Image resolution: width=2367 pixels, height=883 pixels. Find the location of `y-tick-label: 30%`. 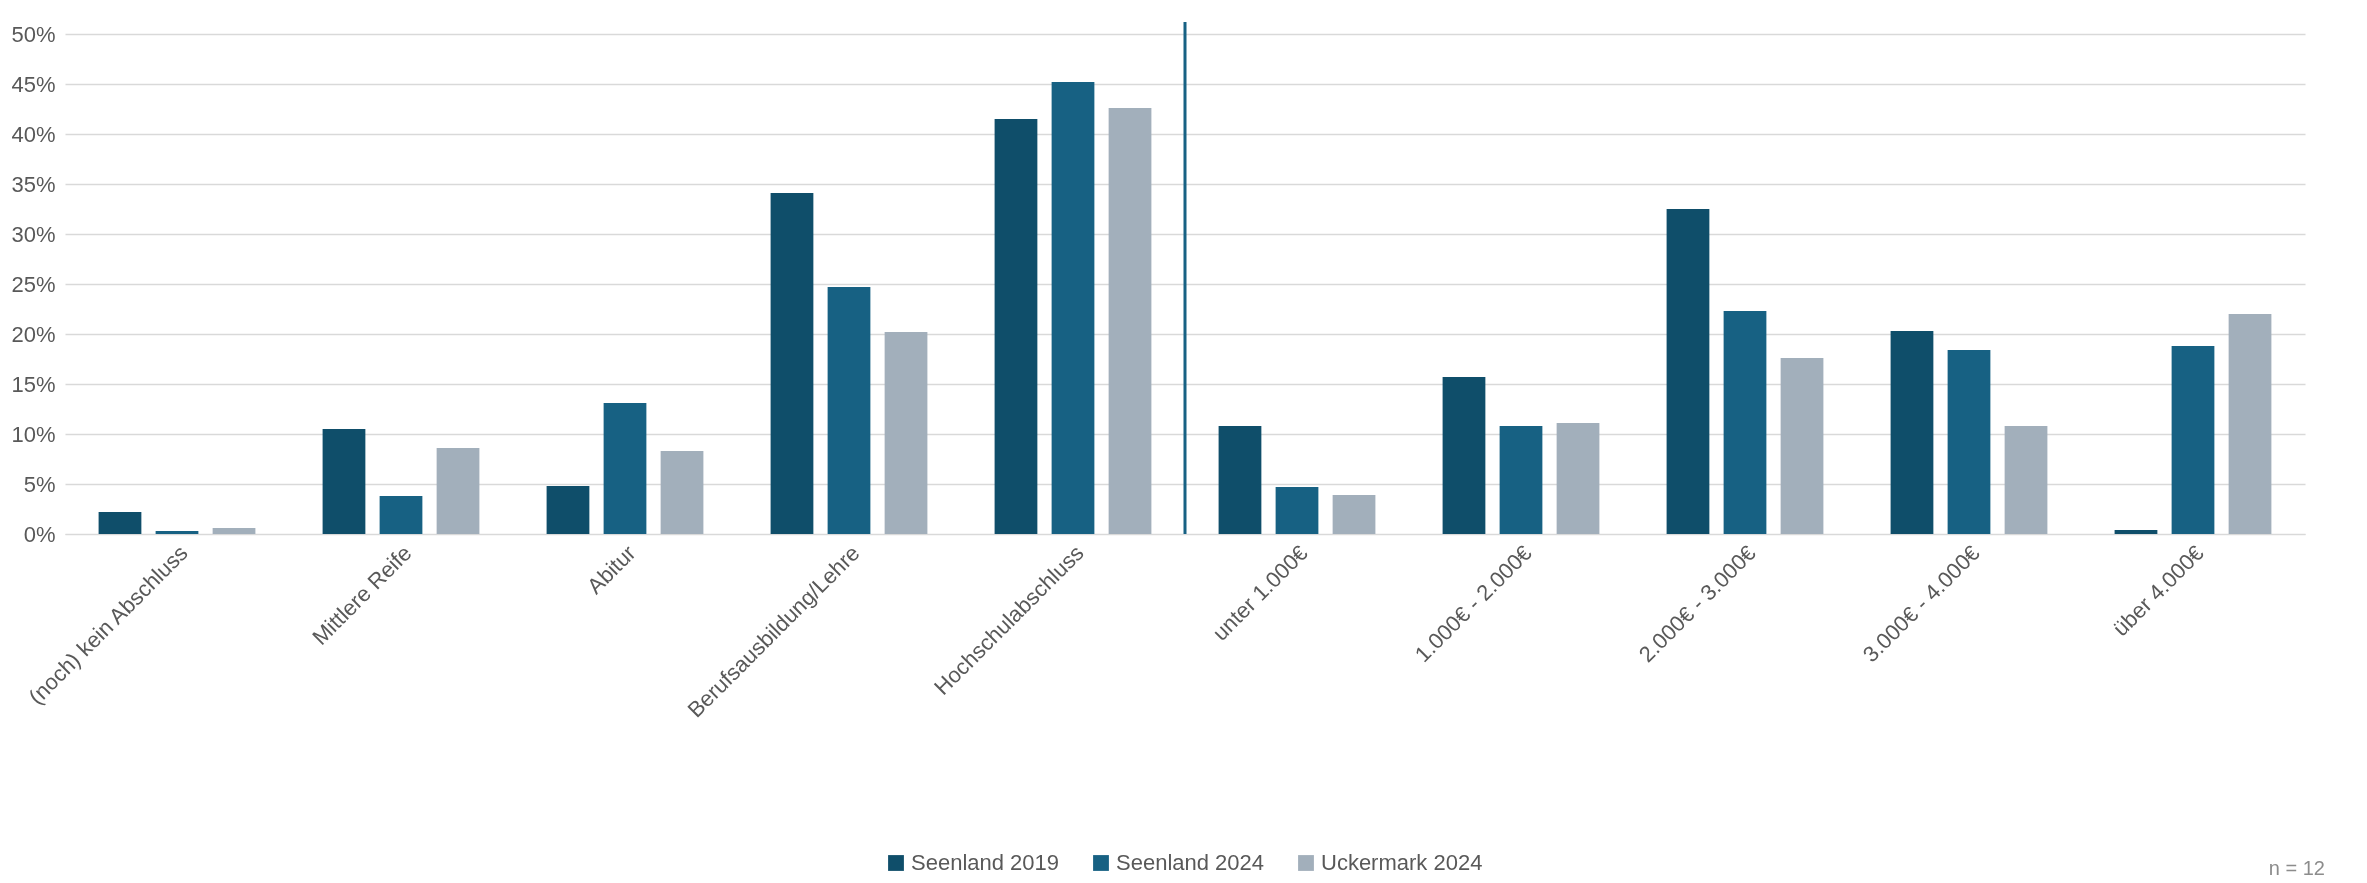

y-tick-label: 30% is located at coordinates (33, 234).